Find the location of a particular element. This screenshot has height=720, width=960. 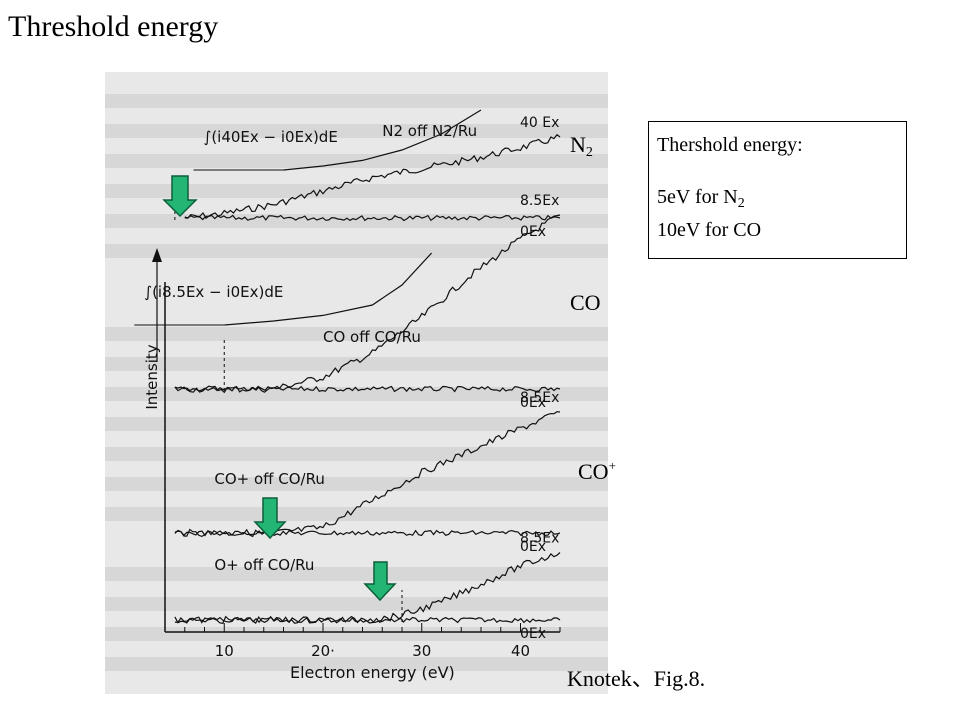

threshold-info-box: Thershold energy: 5eV for N2 10eV for CO is located at coordinates (777, 190).